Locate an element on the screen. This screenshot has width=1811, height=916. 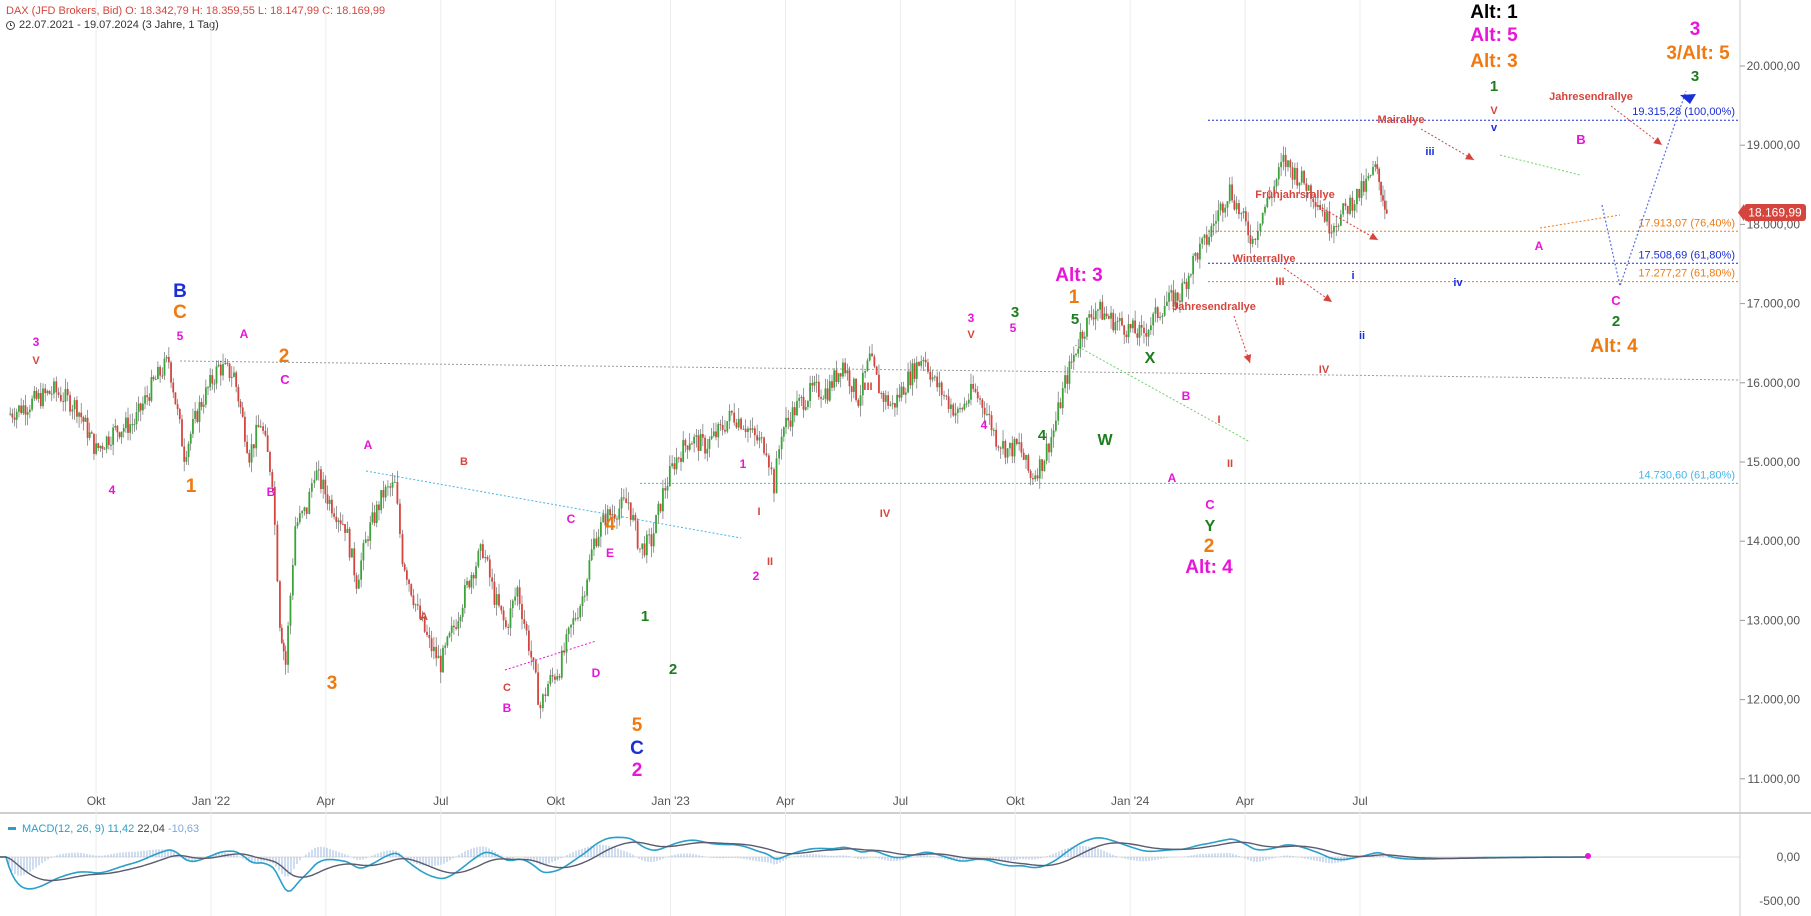
rally-arrow-line is located at coordinates (1242, 339).